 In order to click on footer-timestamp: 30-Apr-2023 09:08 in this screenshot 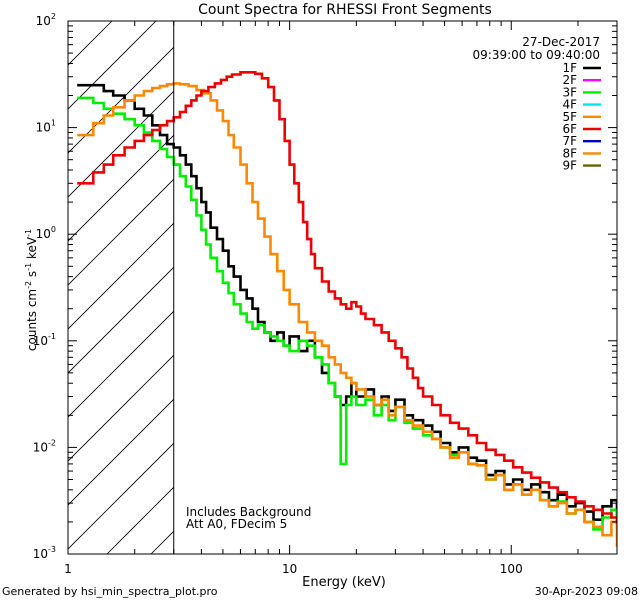, I will do `click(586, 591)`.